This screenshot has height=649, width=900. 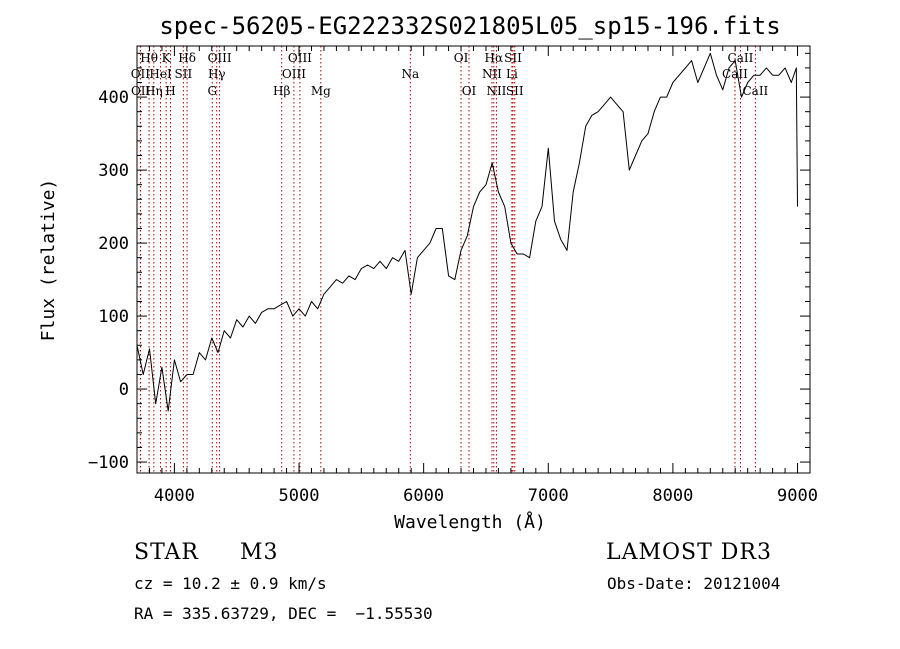 What do you see at coordinates (108, 463) in the screenshot?
I see `y-tick-label: −100` at bounding box center [108, 463].